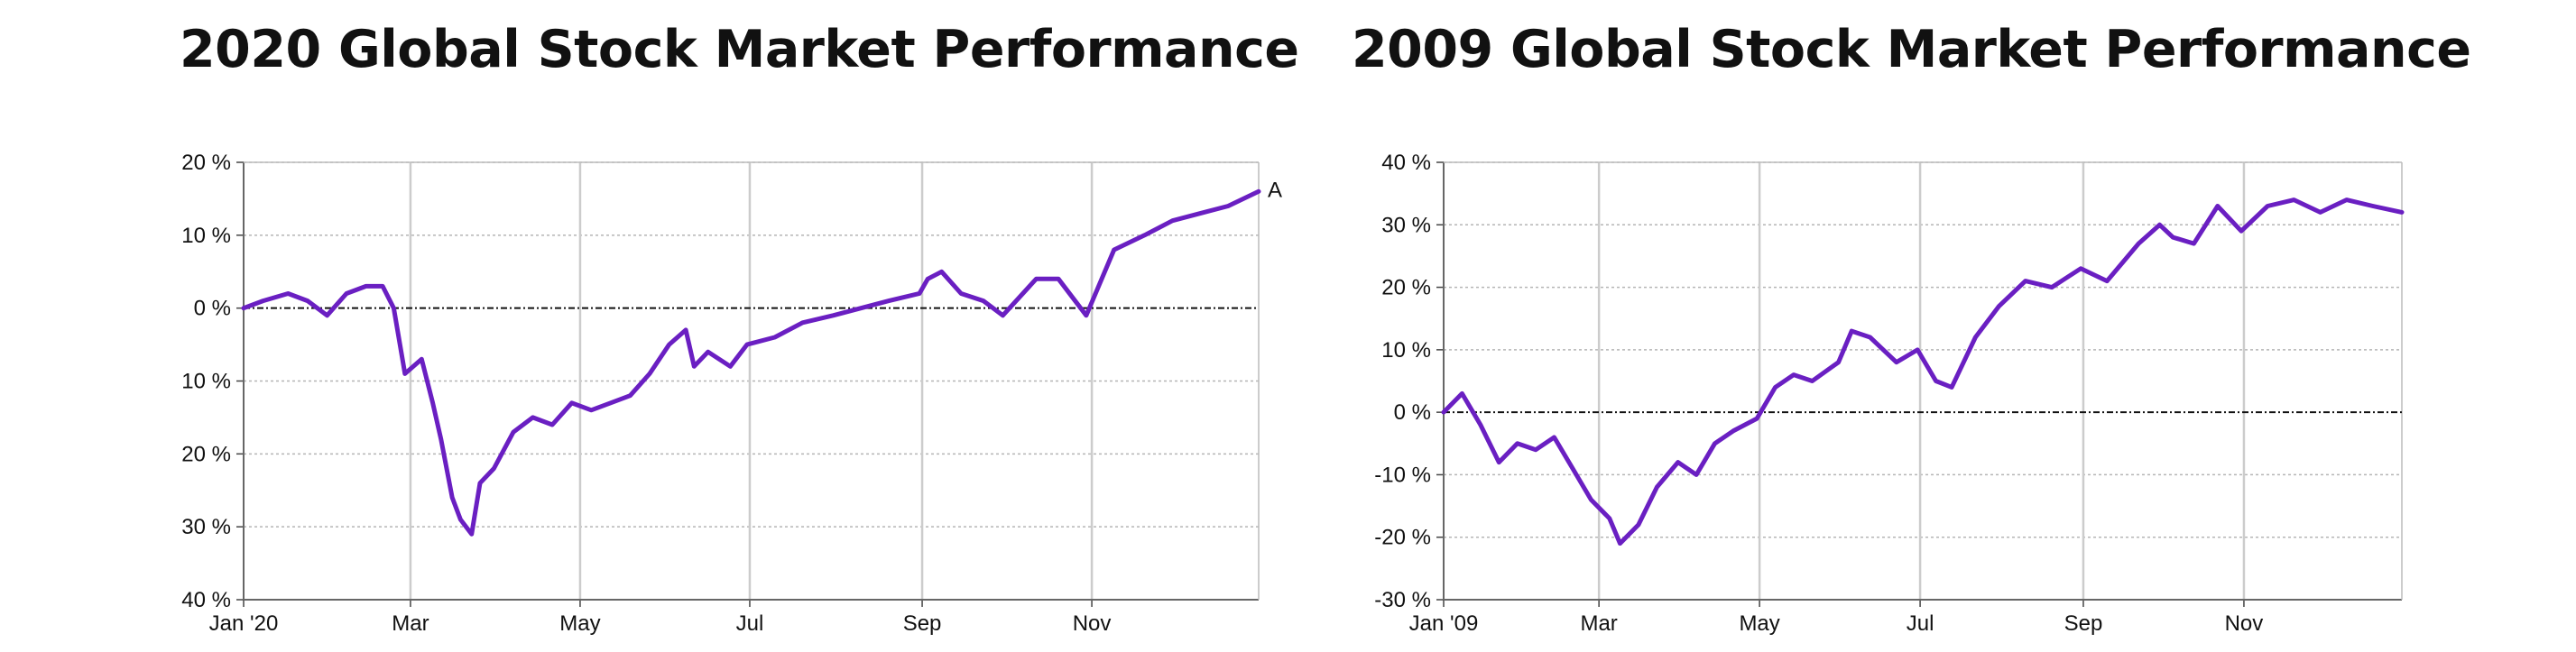  Describe the element at coordinates (1402, 475) in the screenshot. I see `y-tick-label: -10 %` at that location.